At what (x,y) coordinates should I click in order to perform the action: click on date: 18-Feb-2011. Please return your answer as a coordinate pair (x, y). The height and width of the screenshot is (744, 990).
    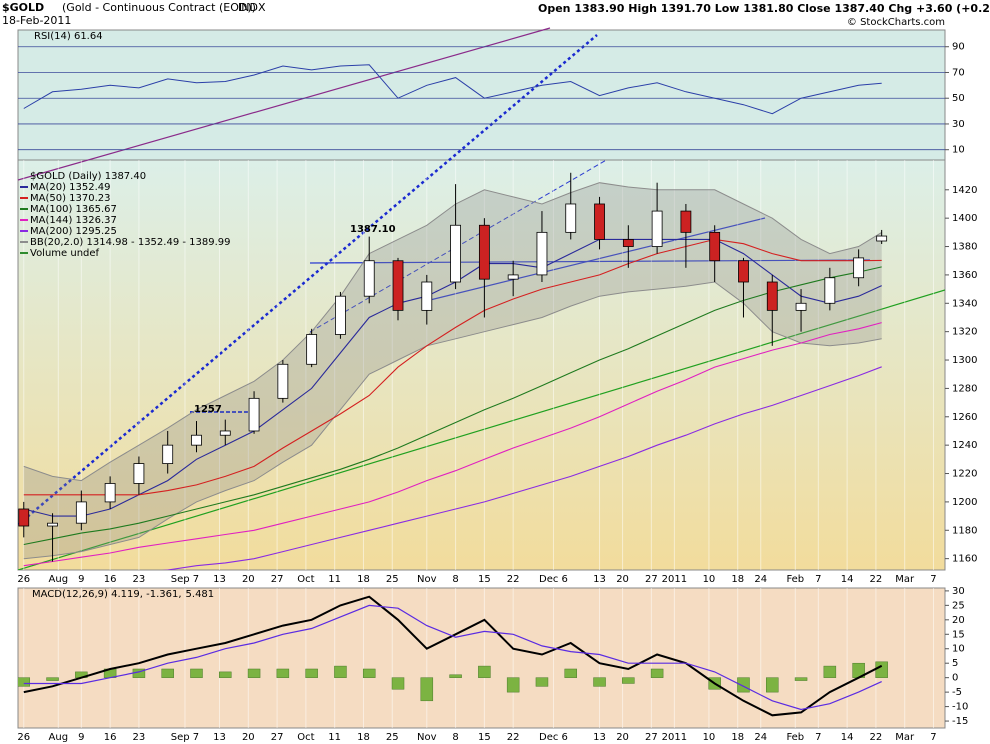
    Looking at the image, I should click on (36, 20).